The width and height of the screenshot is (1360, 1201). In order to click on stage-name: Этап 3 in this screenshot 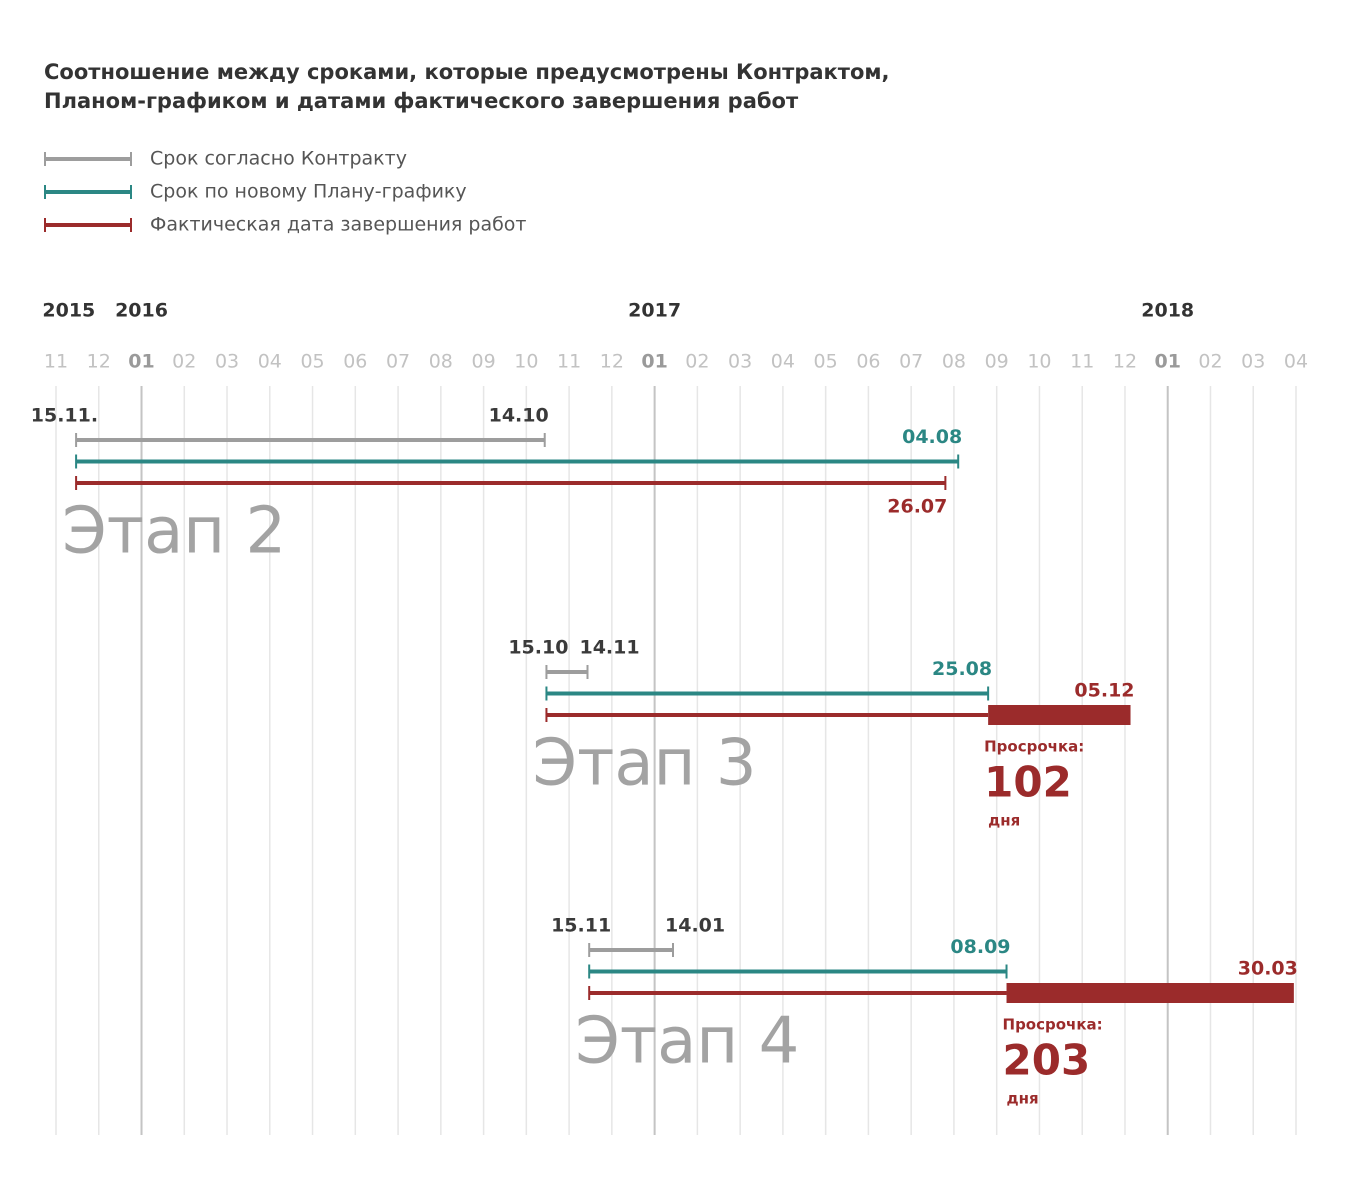, I will do `click(644, 764)`.